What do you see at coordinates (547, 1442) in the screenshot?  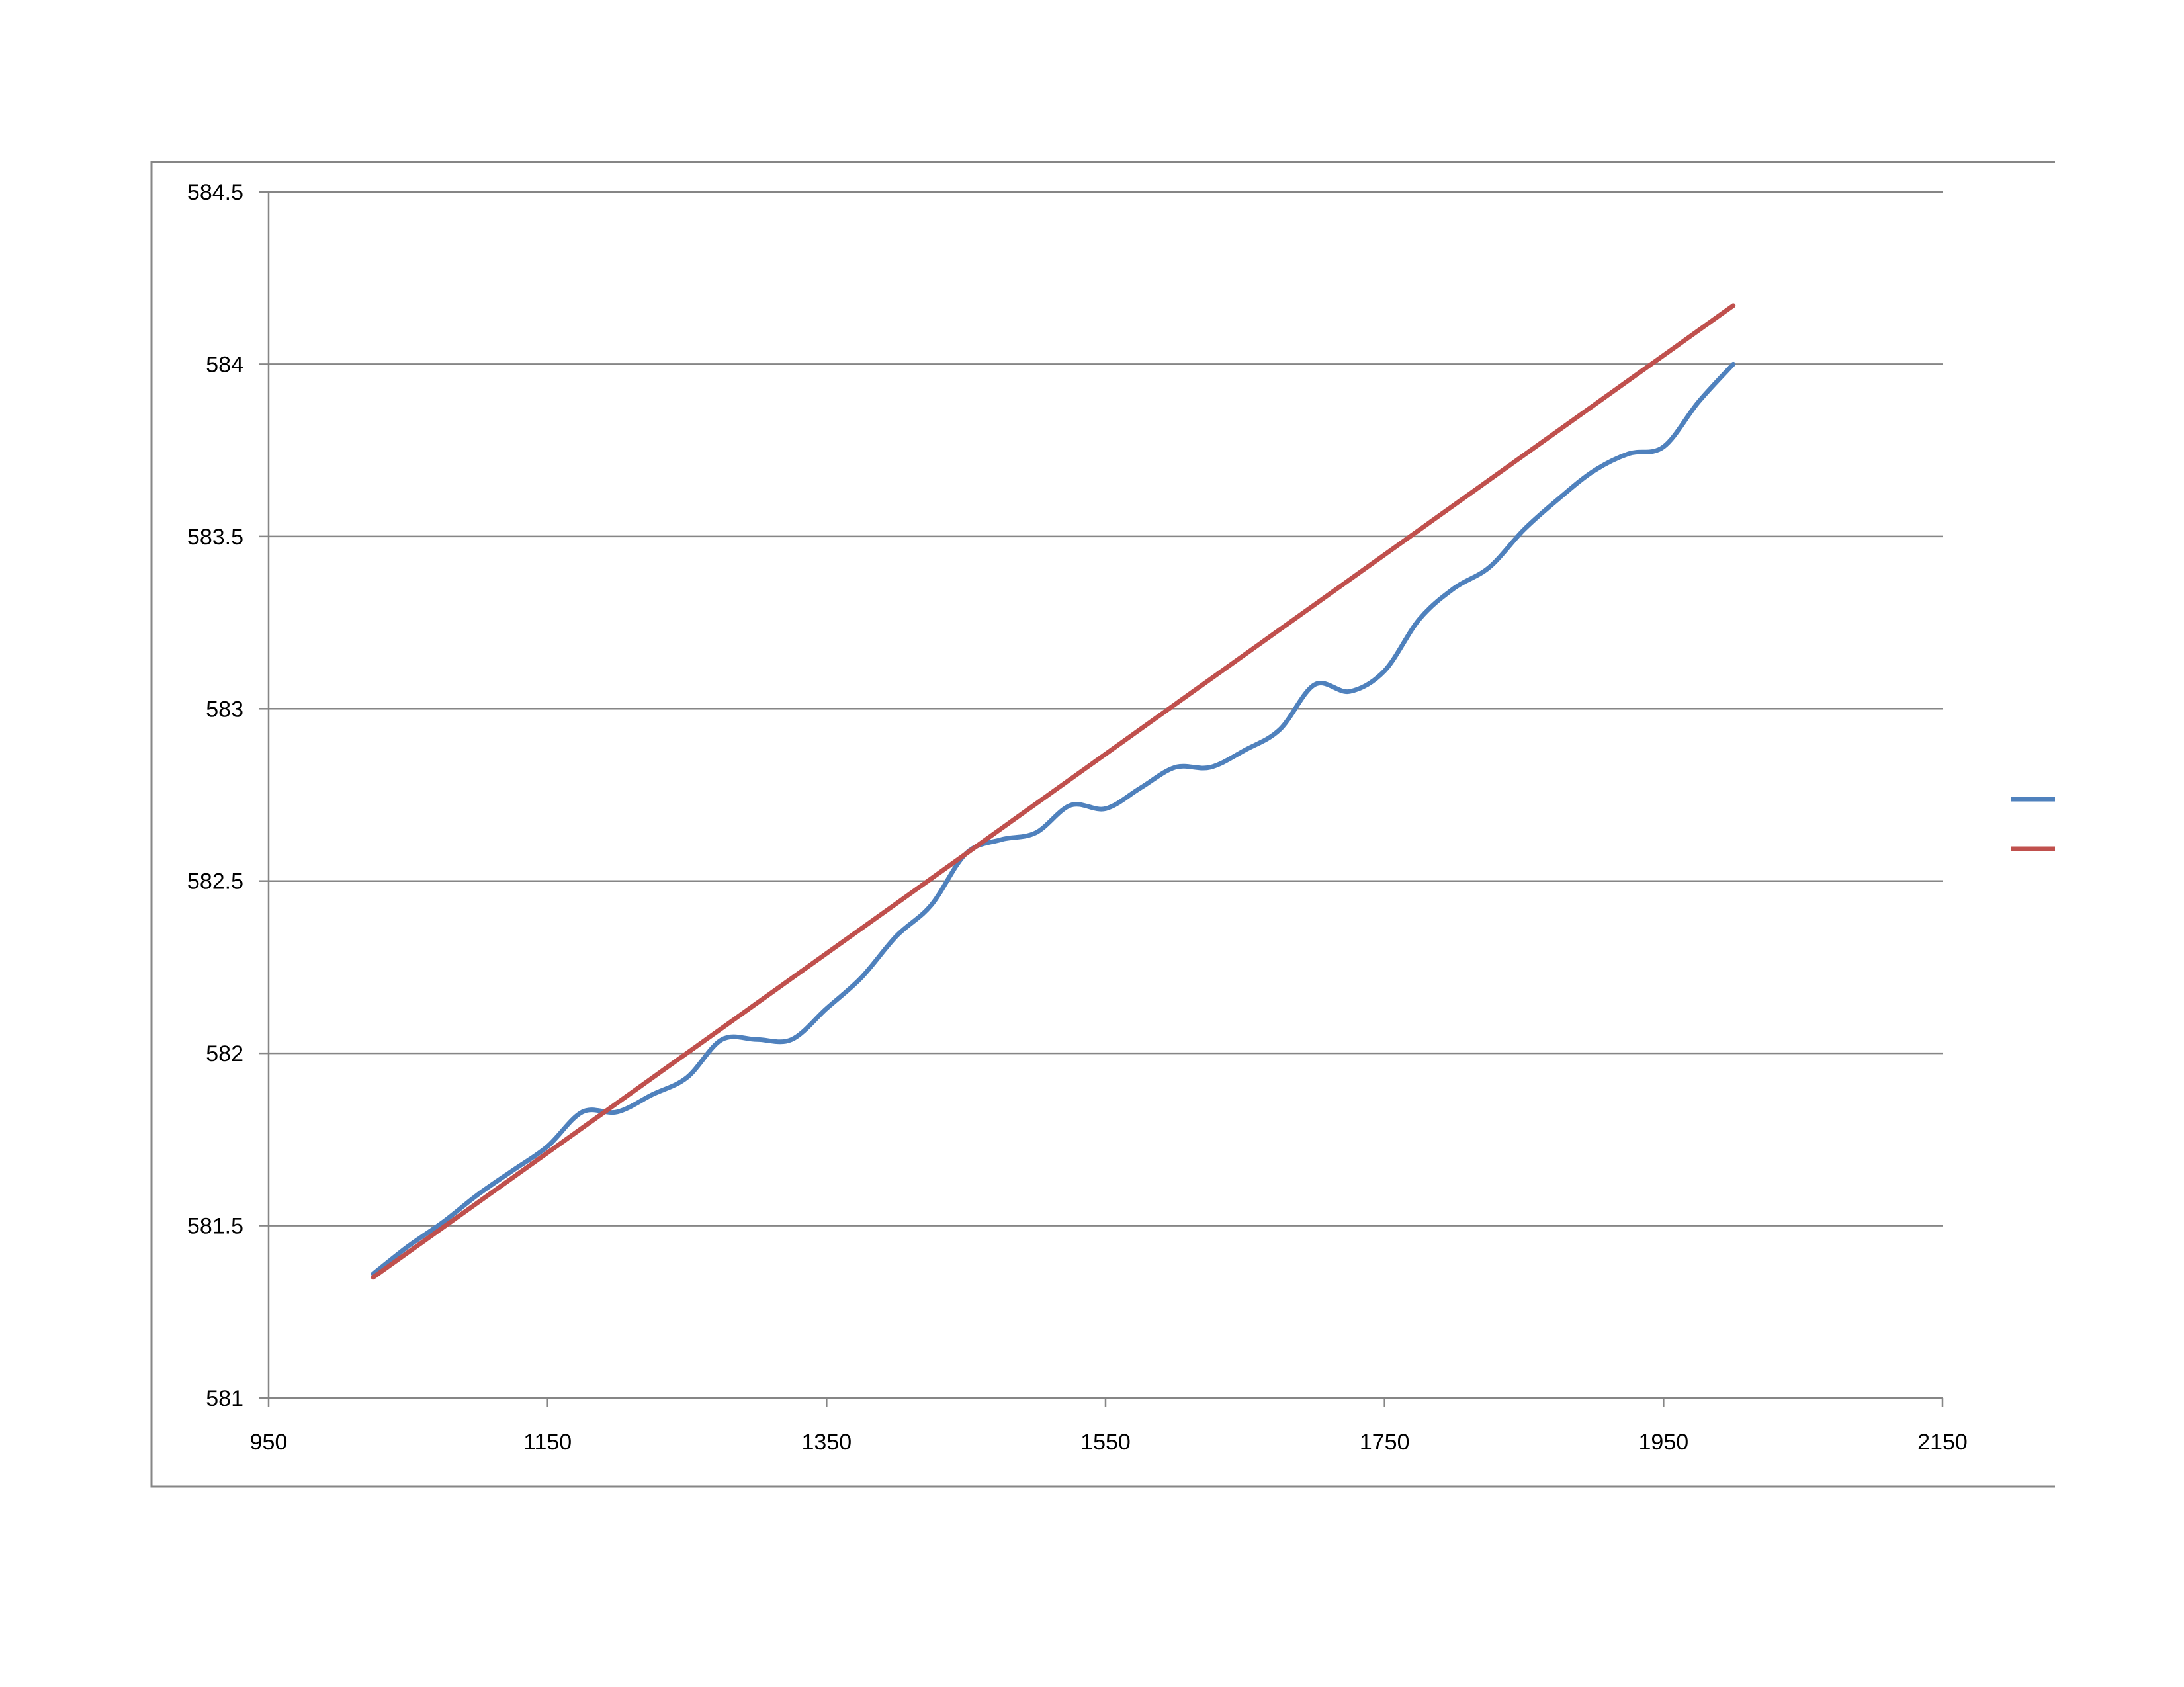 I see `x-tick-label: 1150` at bounding box center [547, 1442].